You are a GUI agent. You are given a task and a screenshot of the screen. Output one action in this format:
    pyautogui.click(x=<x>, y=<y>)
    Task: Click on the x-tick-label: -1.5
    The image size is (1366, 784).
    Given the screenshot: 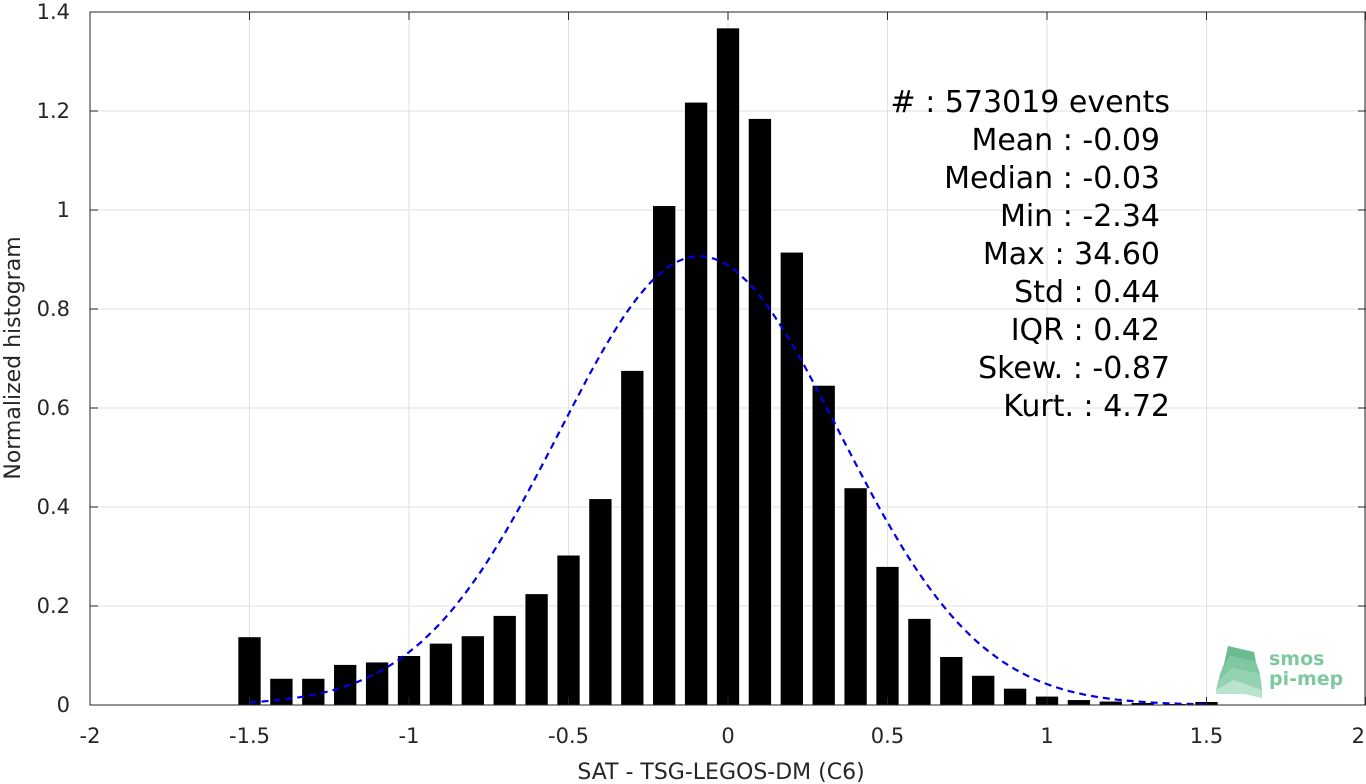 What is the action you would take?
    pyautogui.click(x=249, y=736)
    